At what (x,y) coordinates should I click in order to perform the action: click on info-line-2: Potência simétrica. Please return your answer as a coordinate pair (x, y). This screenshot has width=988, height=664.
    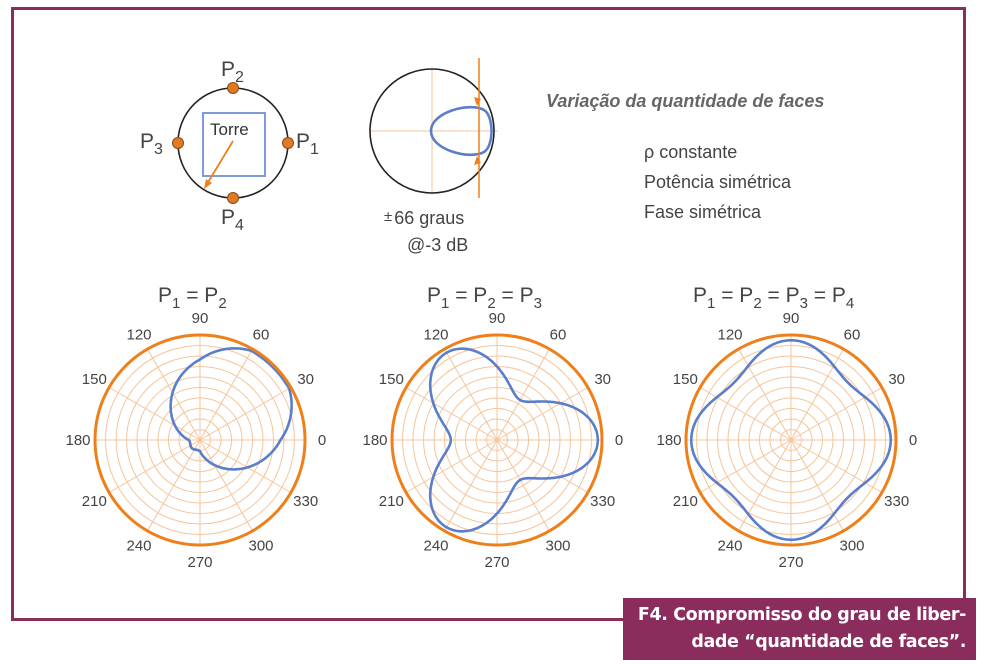
    Looking at the image, I should click on (718, 182).